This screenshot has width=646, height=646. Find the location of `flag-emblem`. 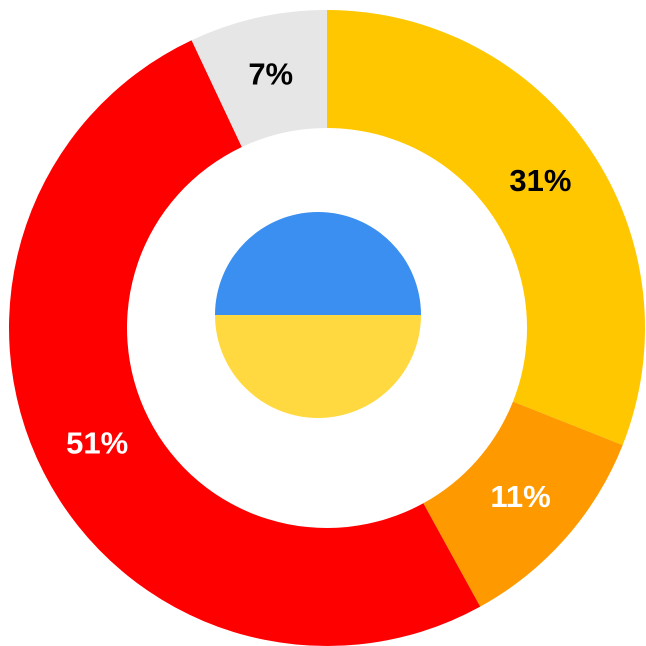

flag-emblem is located at coordinates (318, 315).